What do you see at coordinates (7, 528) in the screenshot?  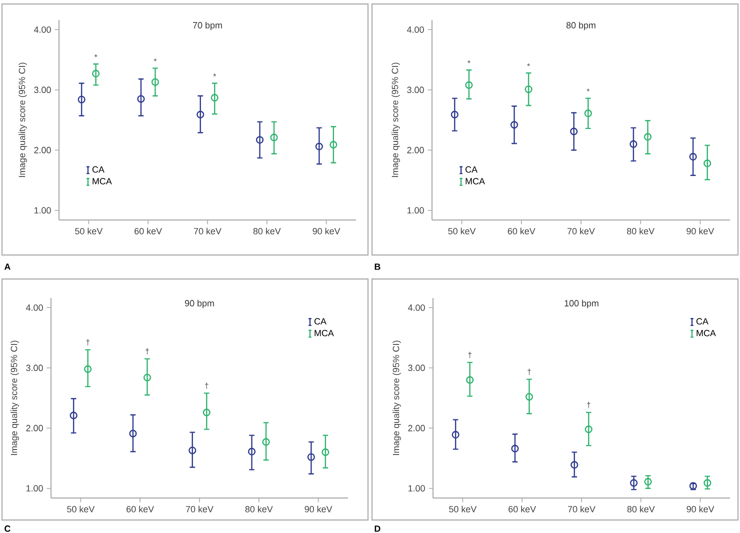 I see `text: C` at bounding box center [7, 528].